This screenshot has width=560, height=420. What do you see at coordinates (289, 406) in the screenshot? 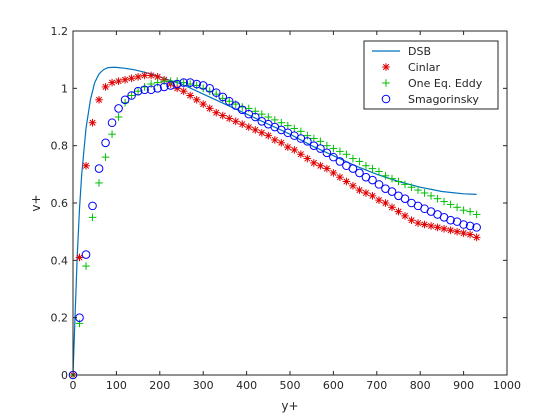
I see `x-axis-label: y+` at bounding box center [289, 406].